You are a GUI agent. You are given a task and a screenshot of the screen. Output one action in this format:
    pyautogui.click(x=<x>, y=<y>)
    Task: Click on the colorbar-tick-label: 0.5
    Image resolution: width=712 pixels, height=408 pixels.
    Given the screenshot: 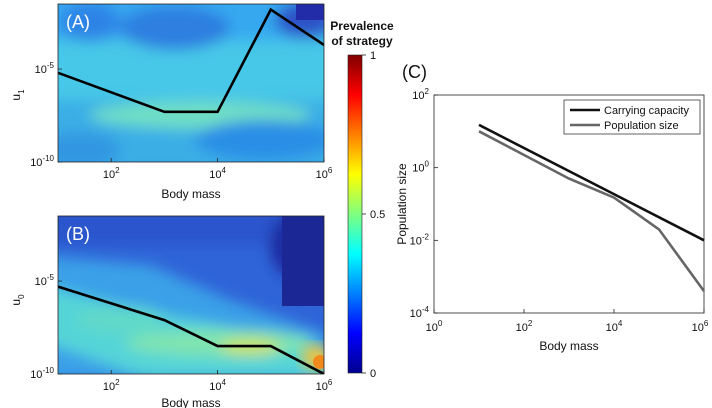 What is the action you would take?
    pyautogui.click(x=377, y=215)
    